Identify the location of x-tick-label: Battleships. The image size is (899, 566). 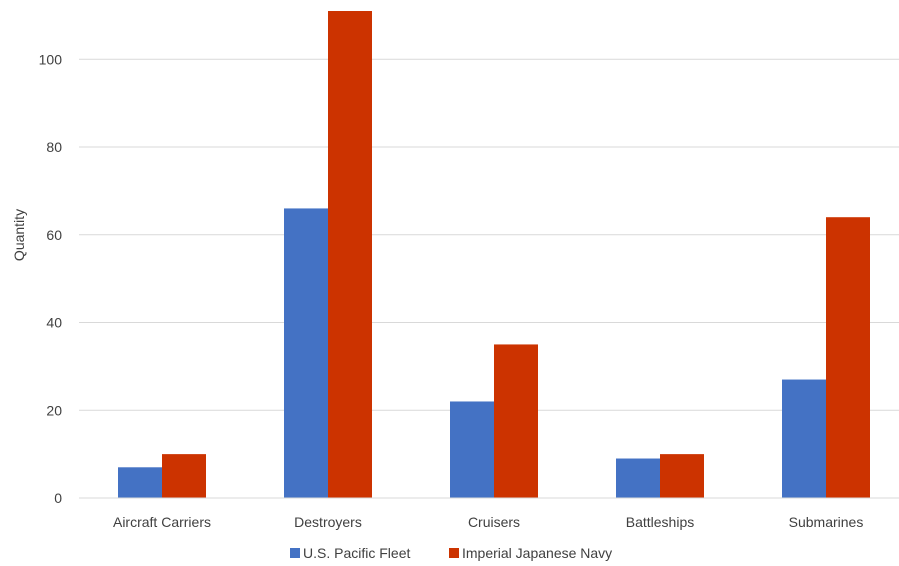
(660, 522).